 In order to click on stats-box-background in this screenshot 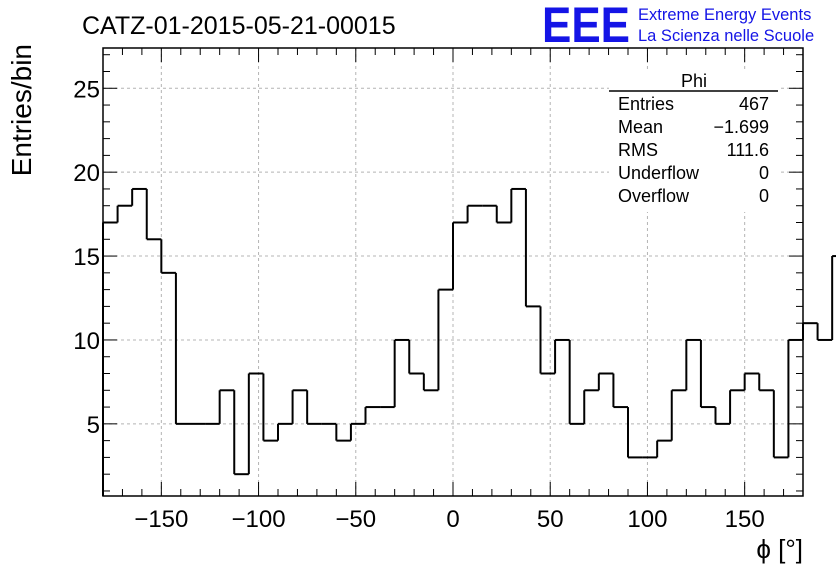, I will do `click(693, 141)`.